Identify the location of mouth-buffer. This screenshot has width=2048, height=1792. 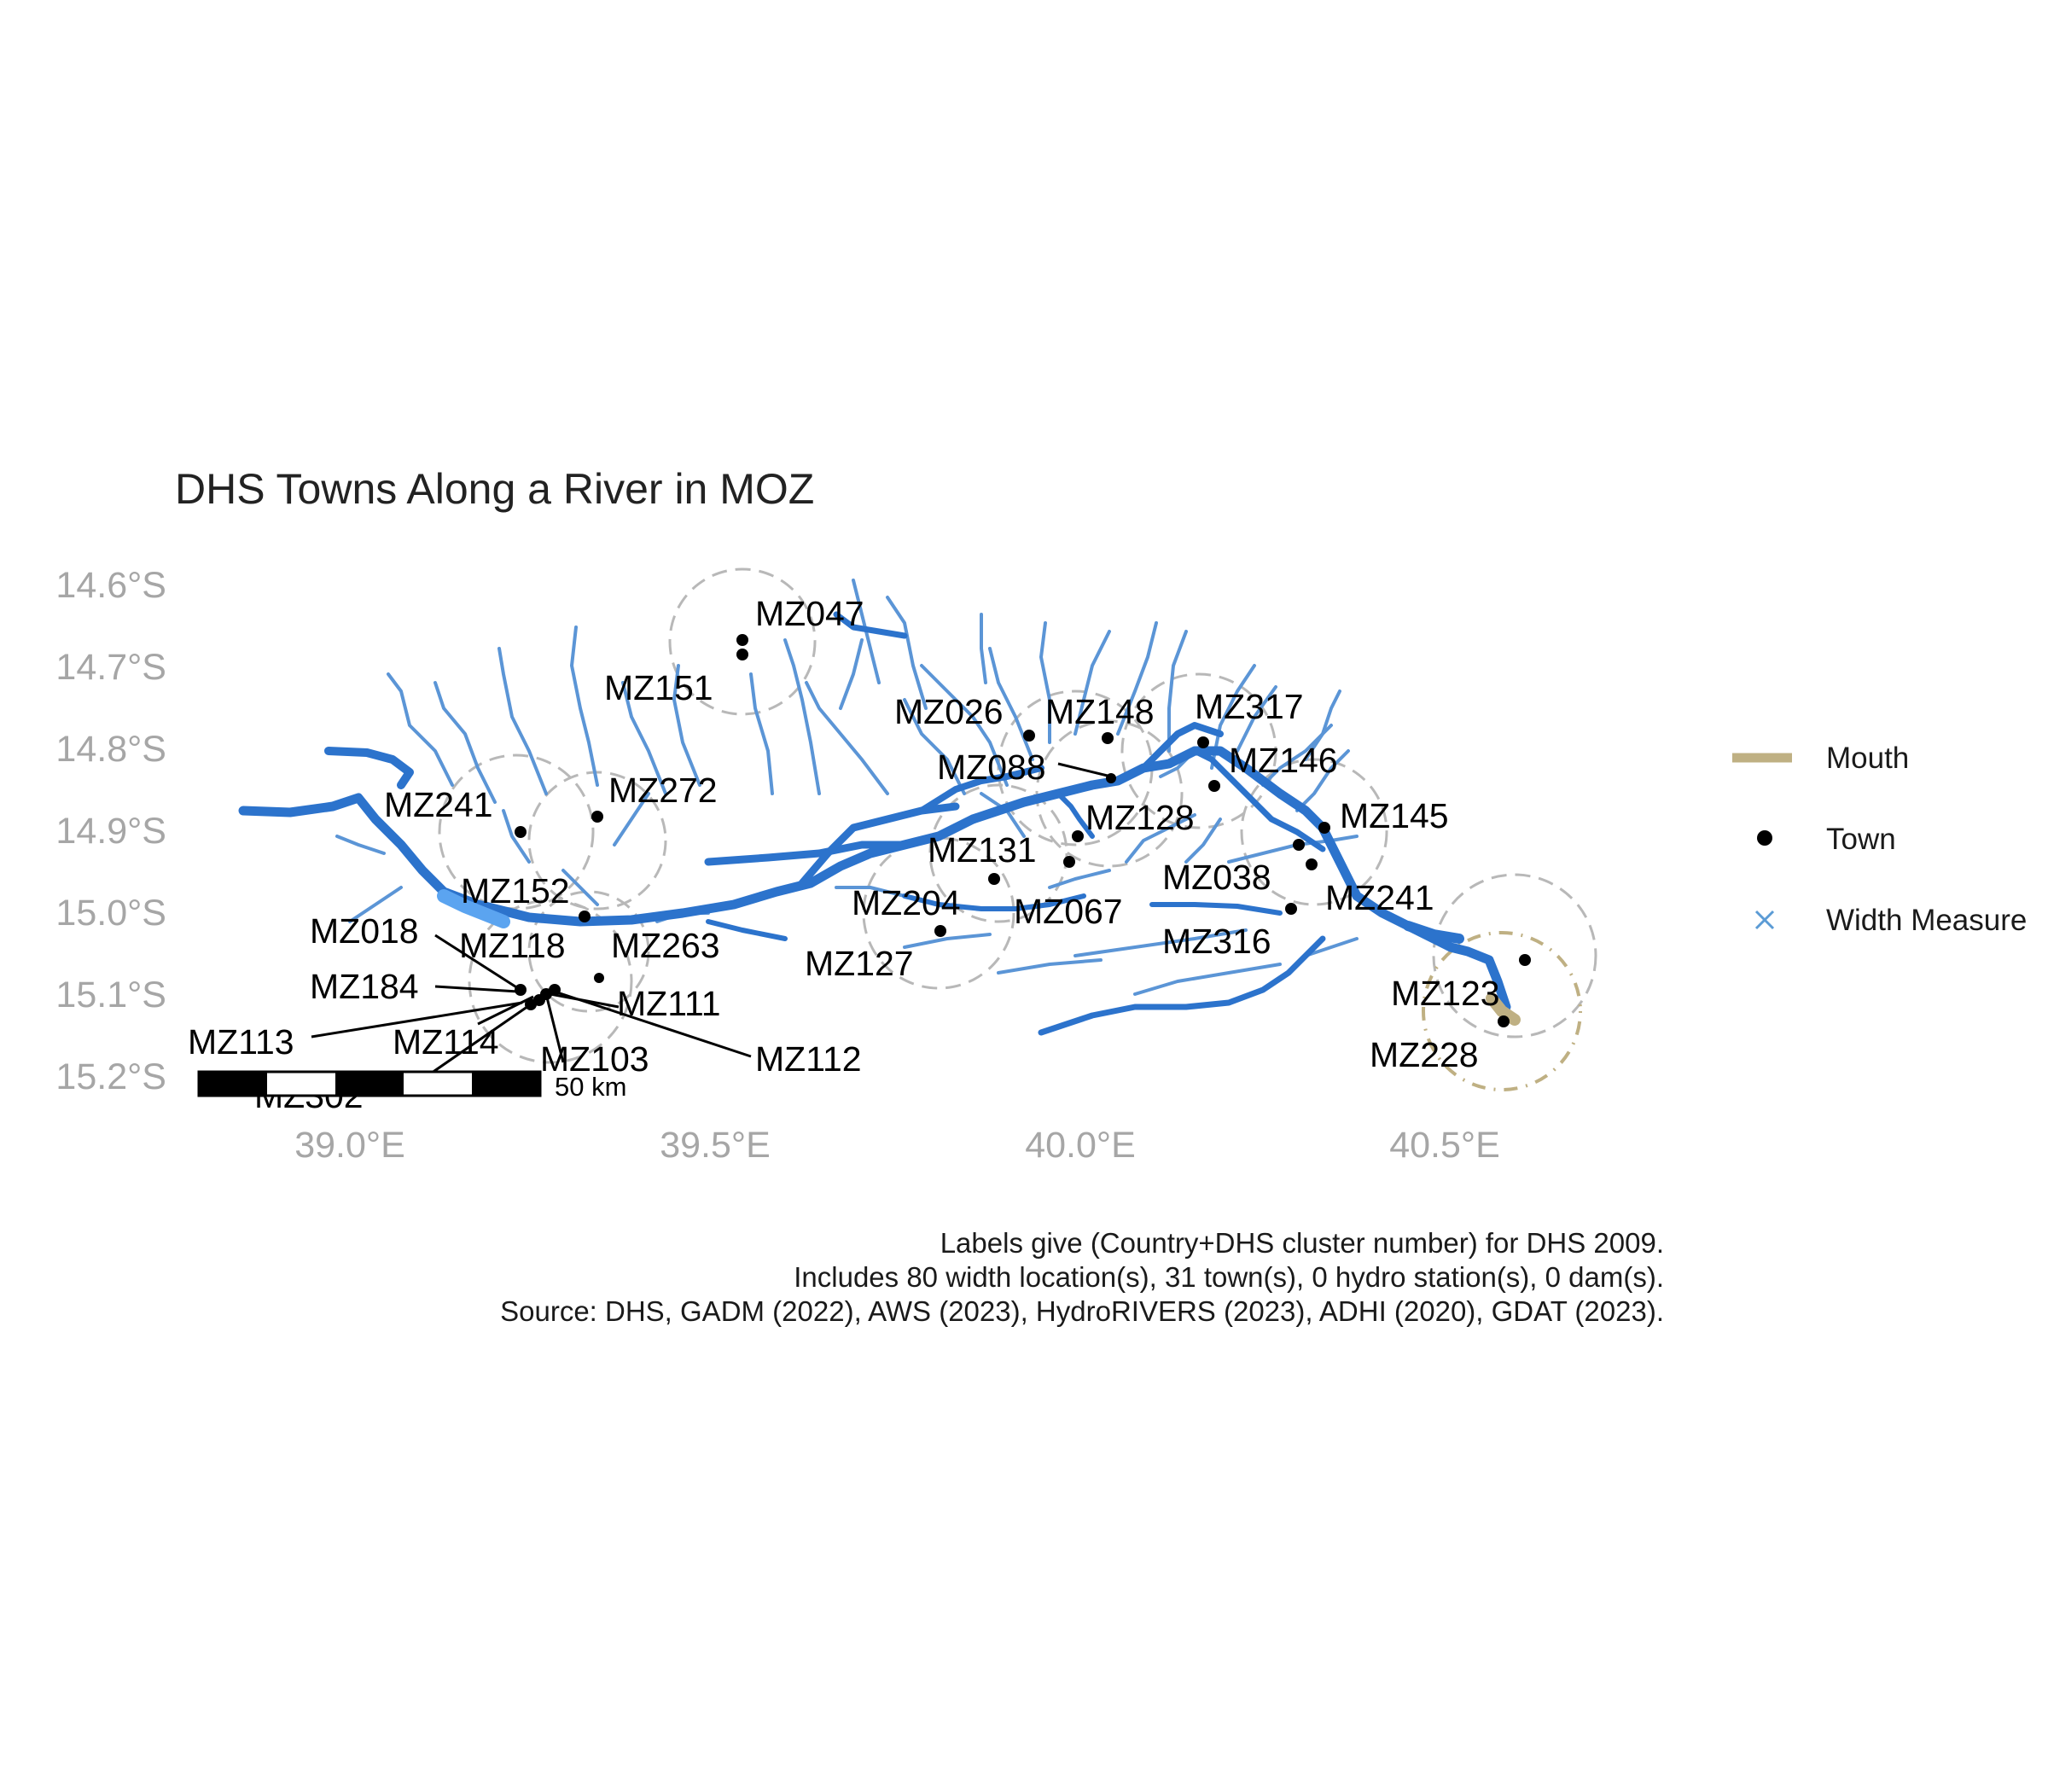
(1502, 1011).